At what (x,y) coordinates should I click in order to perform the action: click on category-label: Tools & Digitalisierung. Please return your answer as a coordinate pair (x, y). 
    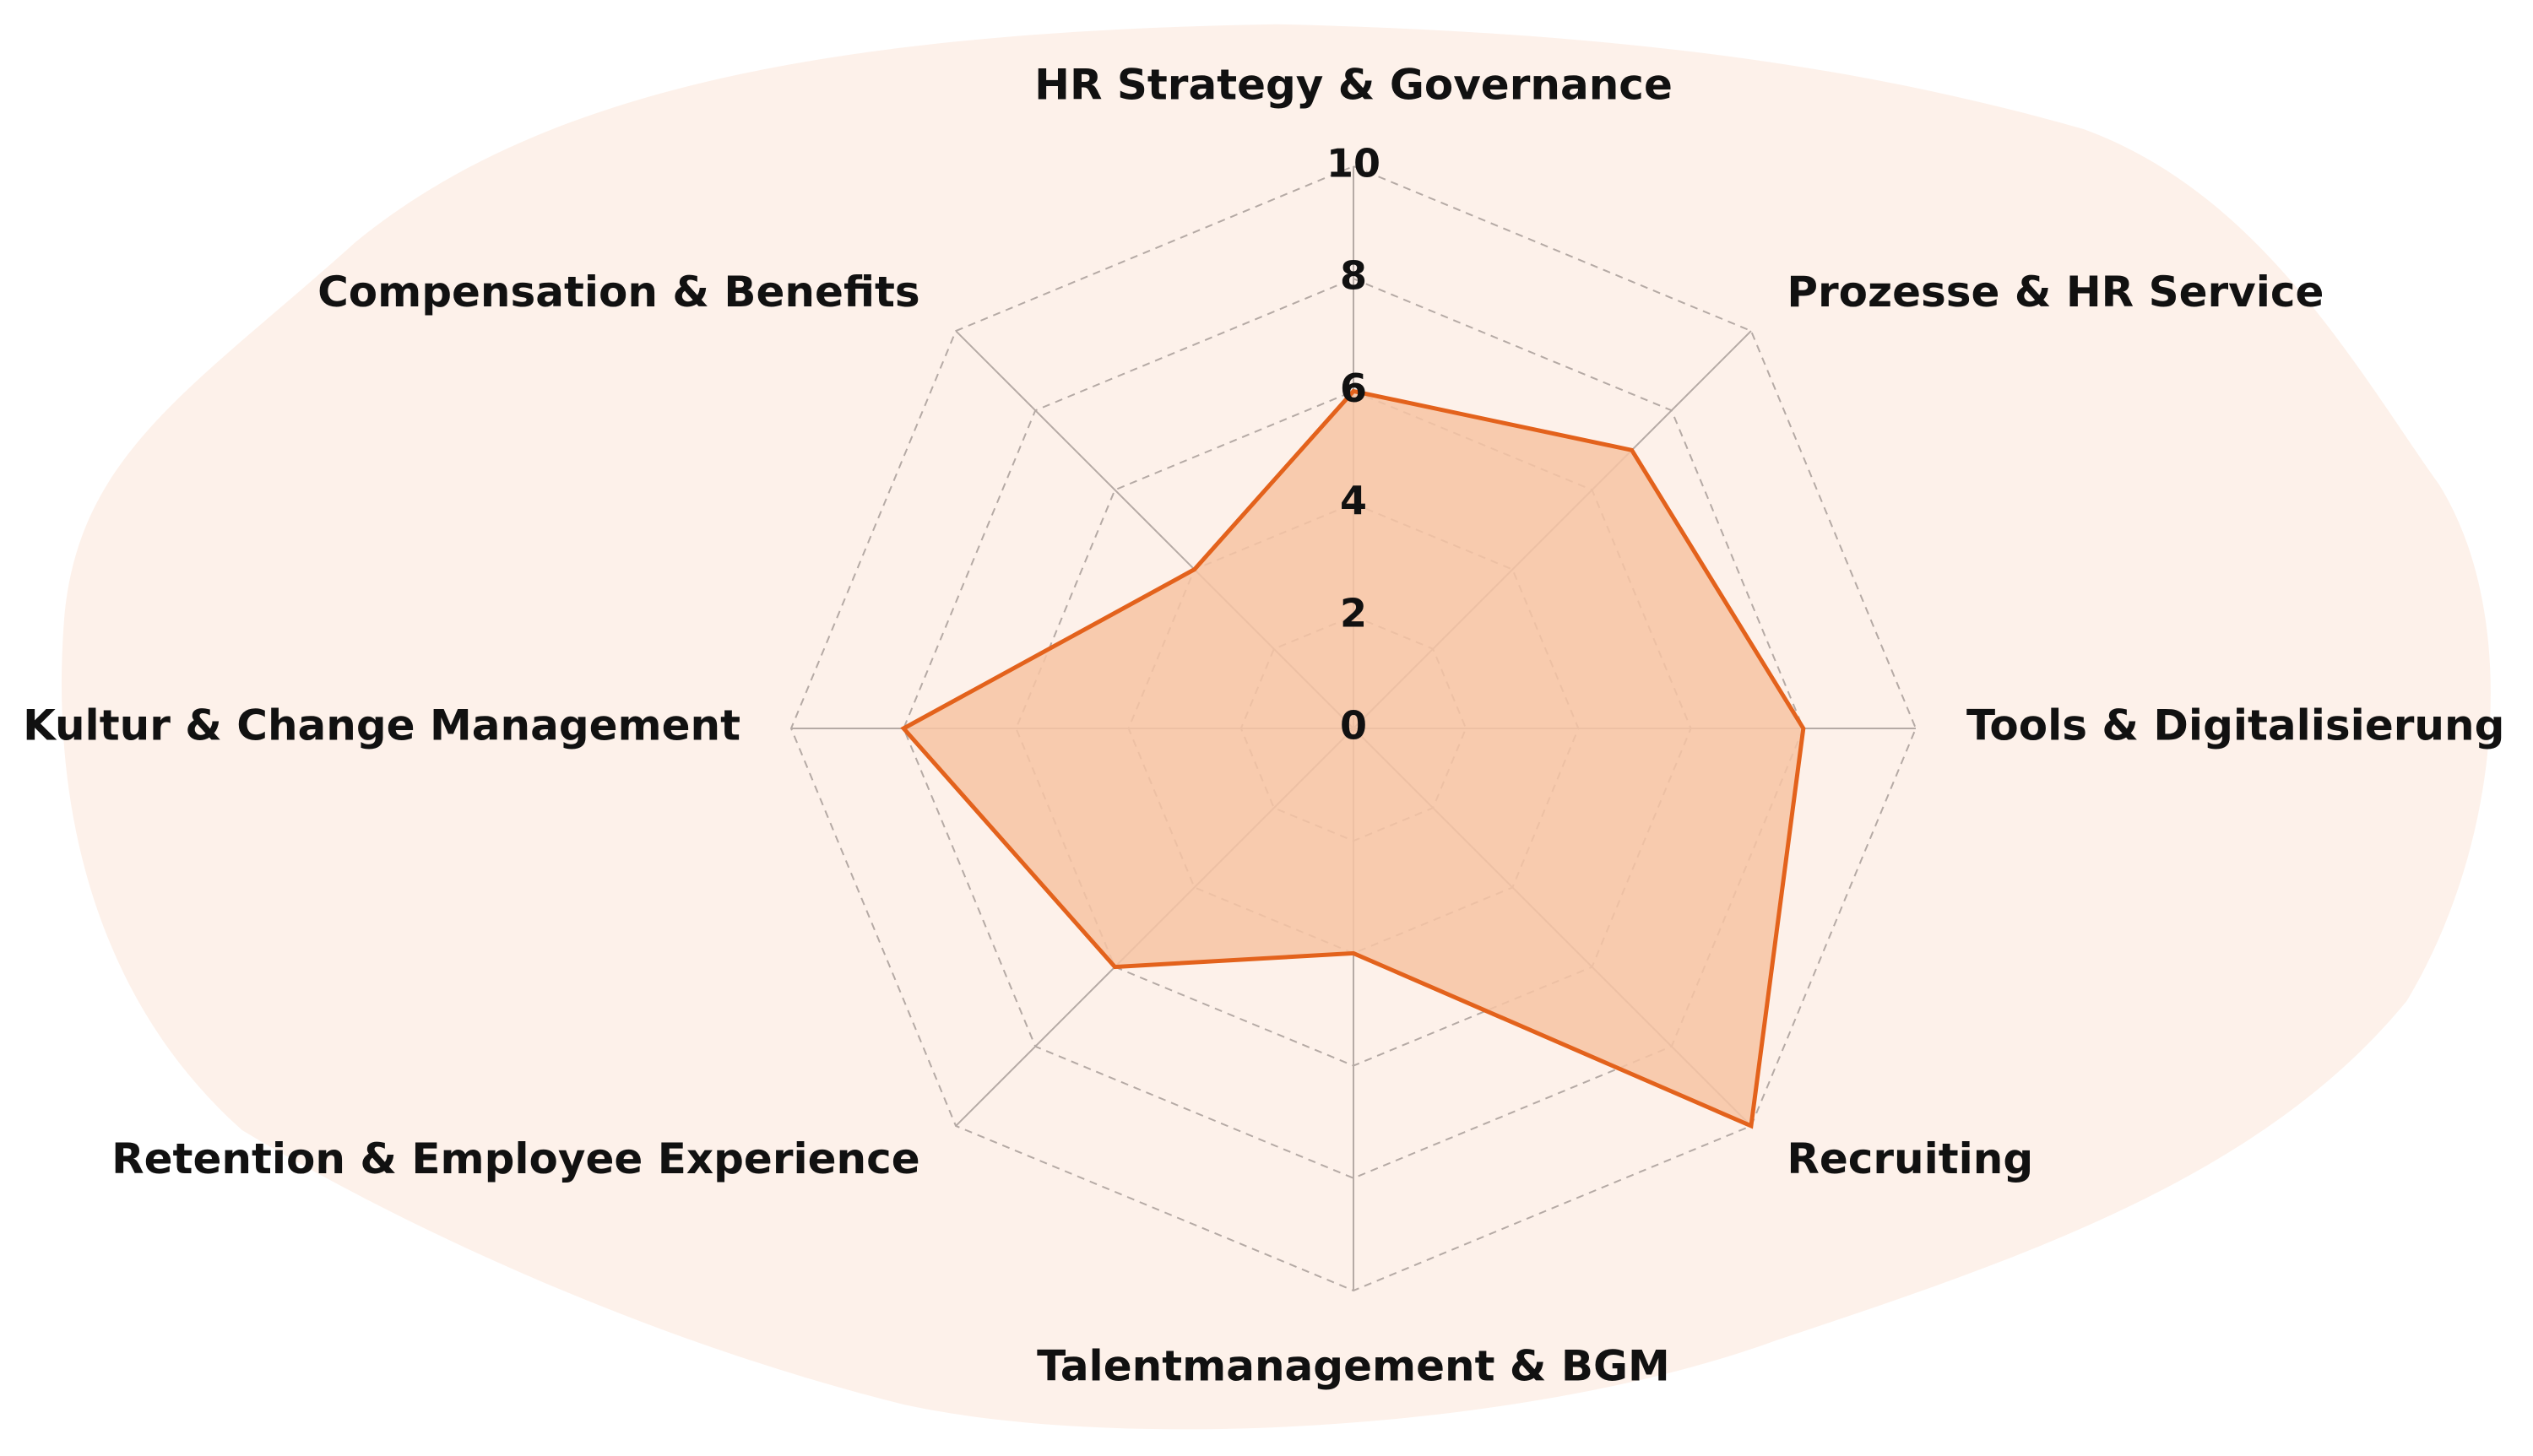
    Looking at the image, I should click on (2235, 725).